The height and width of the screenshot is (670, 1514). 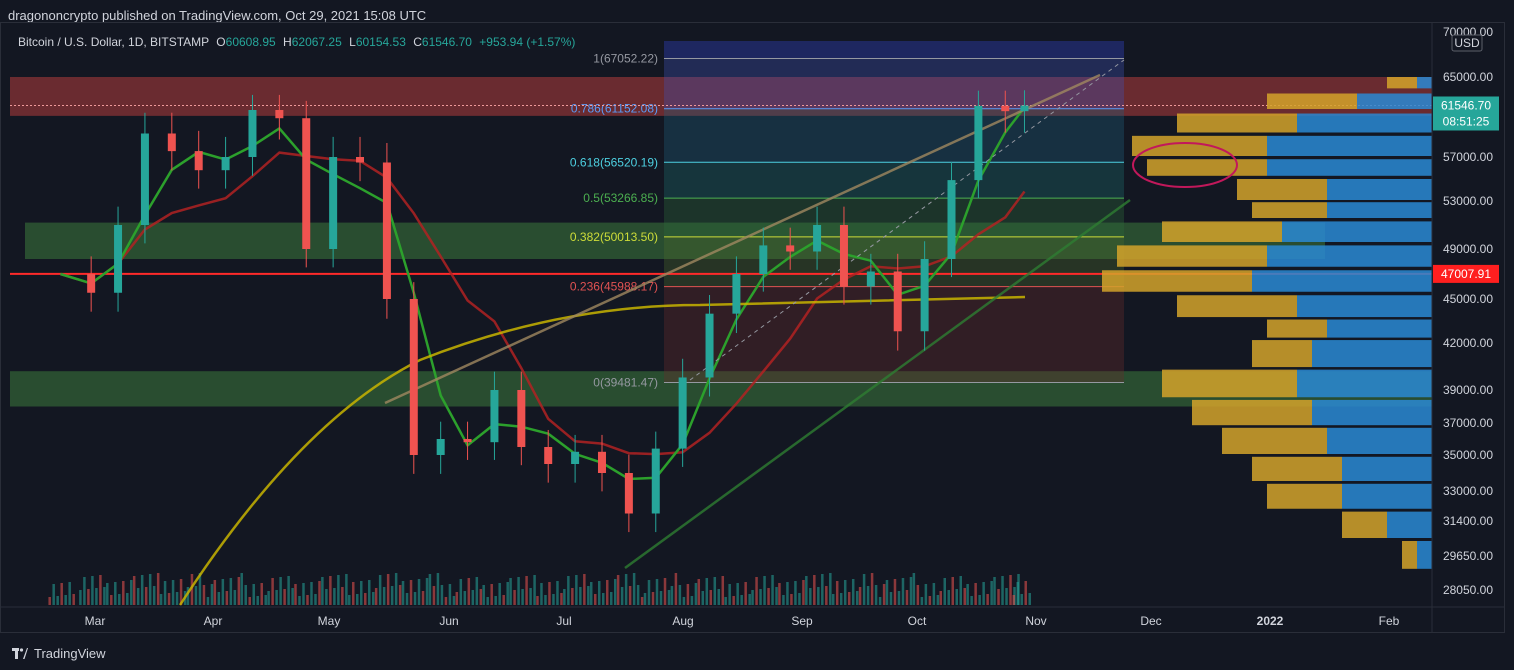 I want to click on marked-price-label: 47007.91, so click(x=1466, y=274).